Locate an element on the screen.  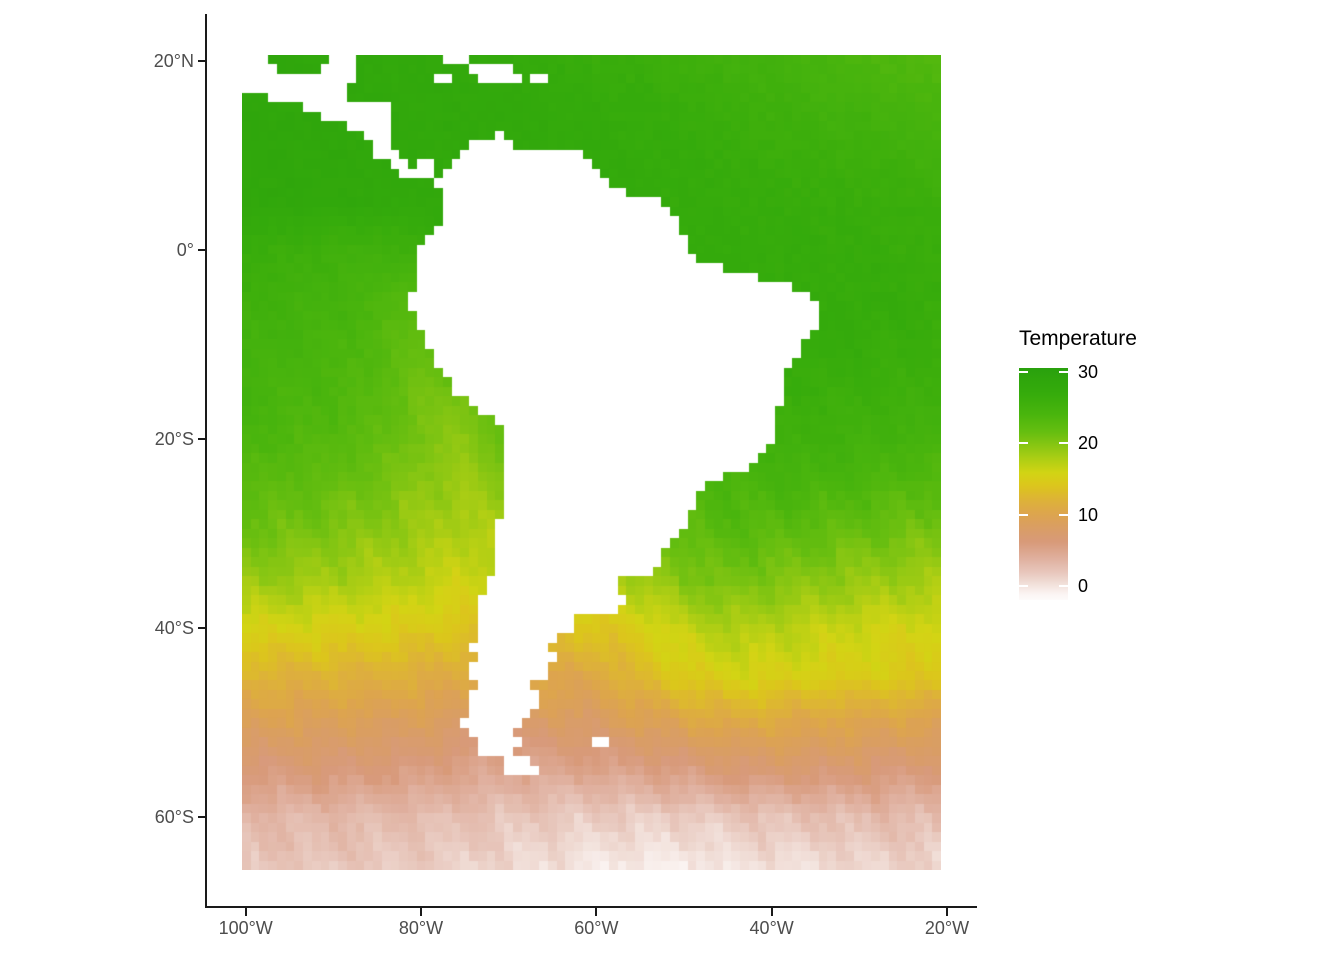
legend-break-label: 20 is located at coordinates (1088, 443).